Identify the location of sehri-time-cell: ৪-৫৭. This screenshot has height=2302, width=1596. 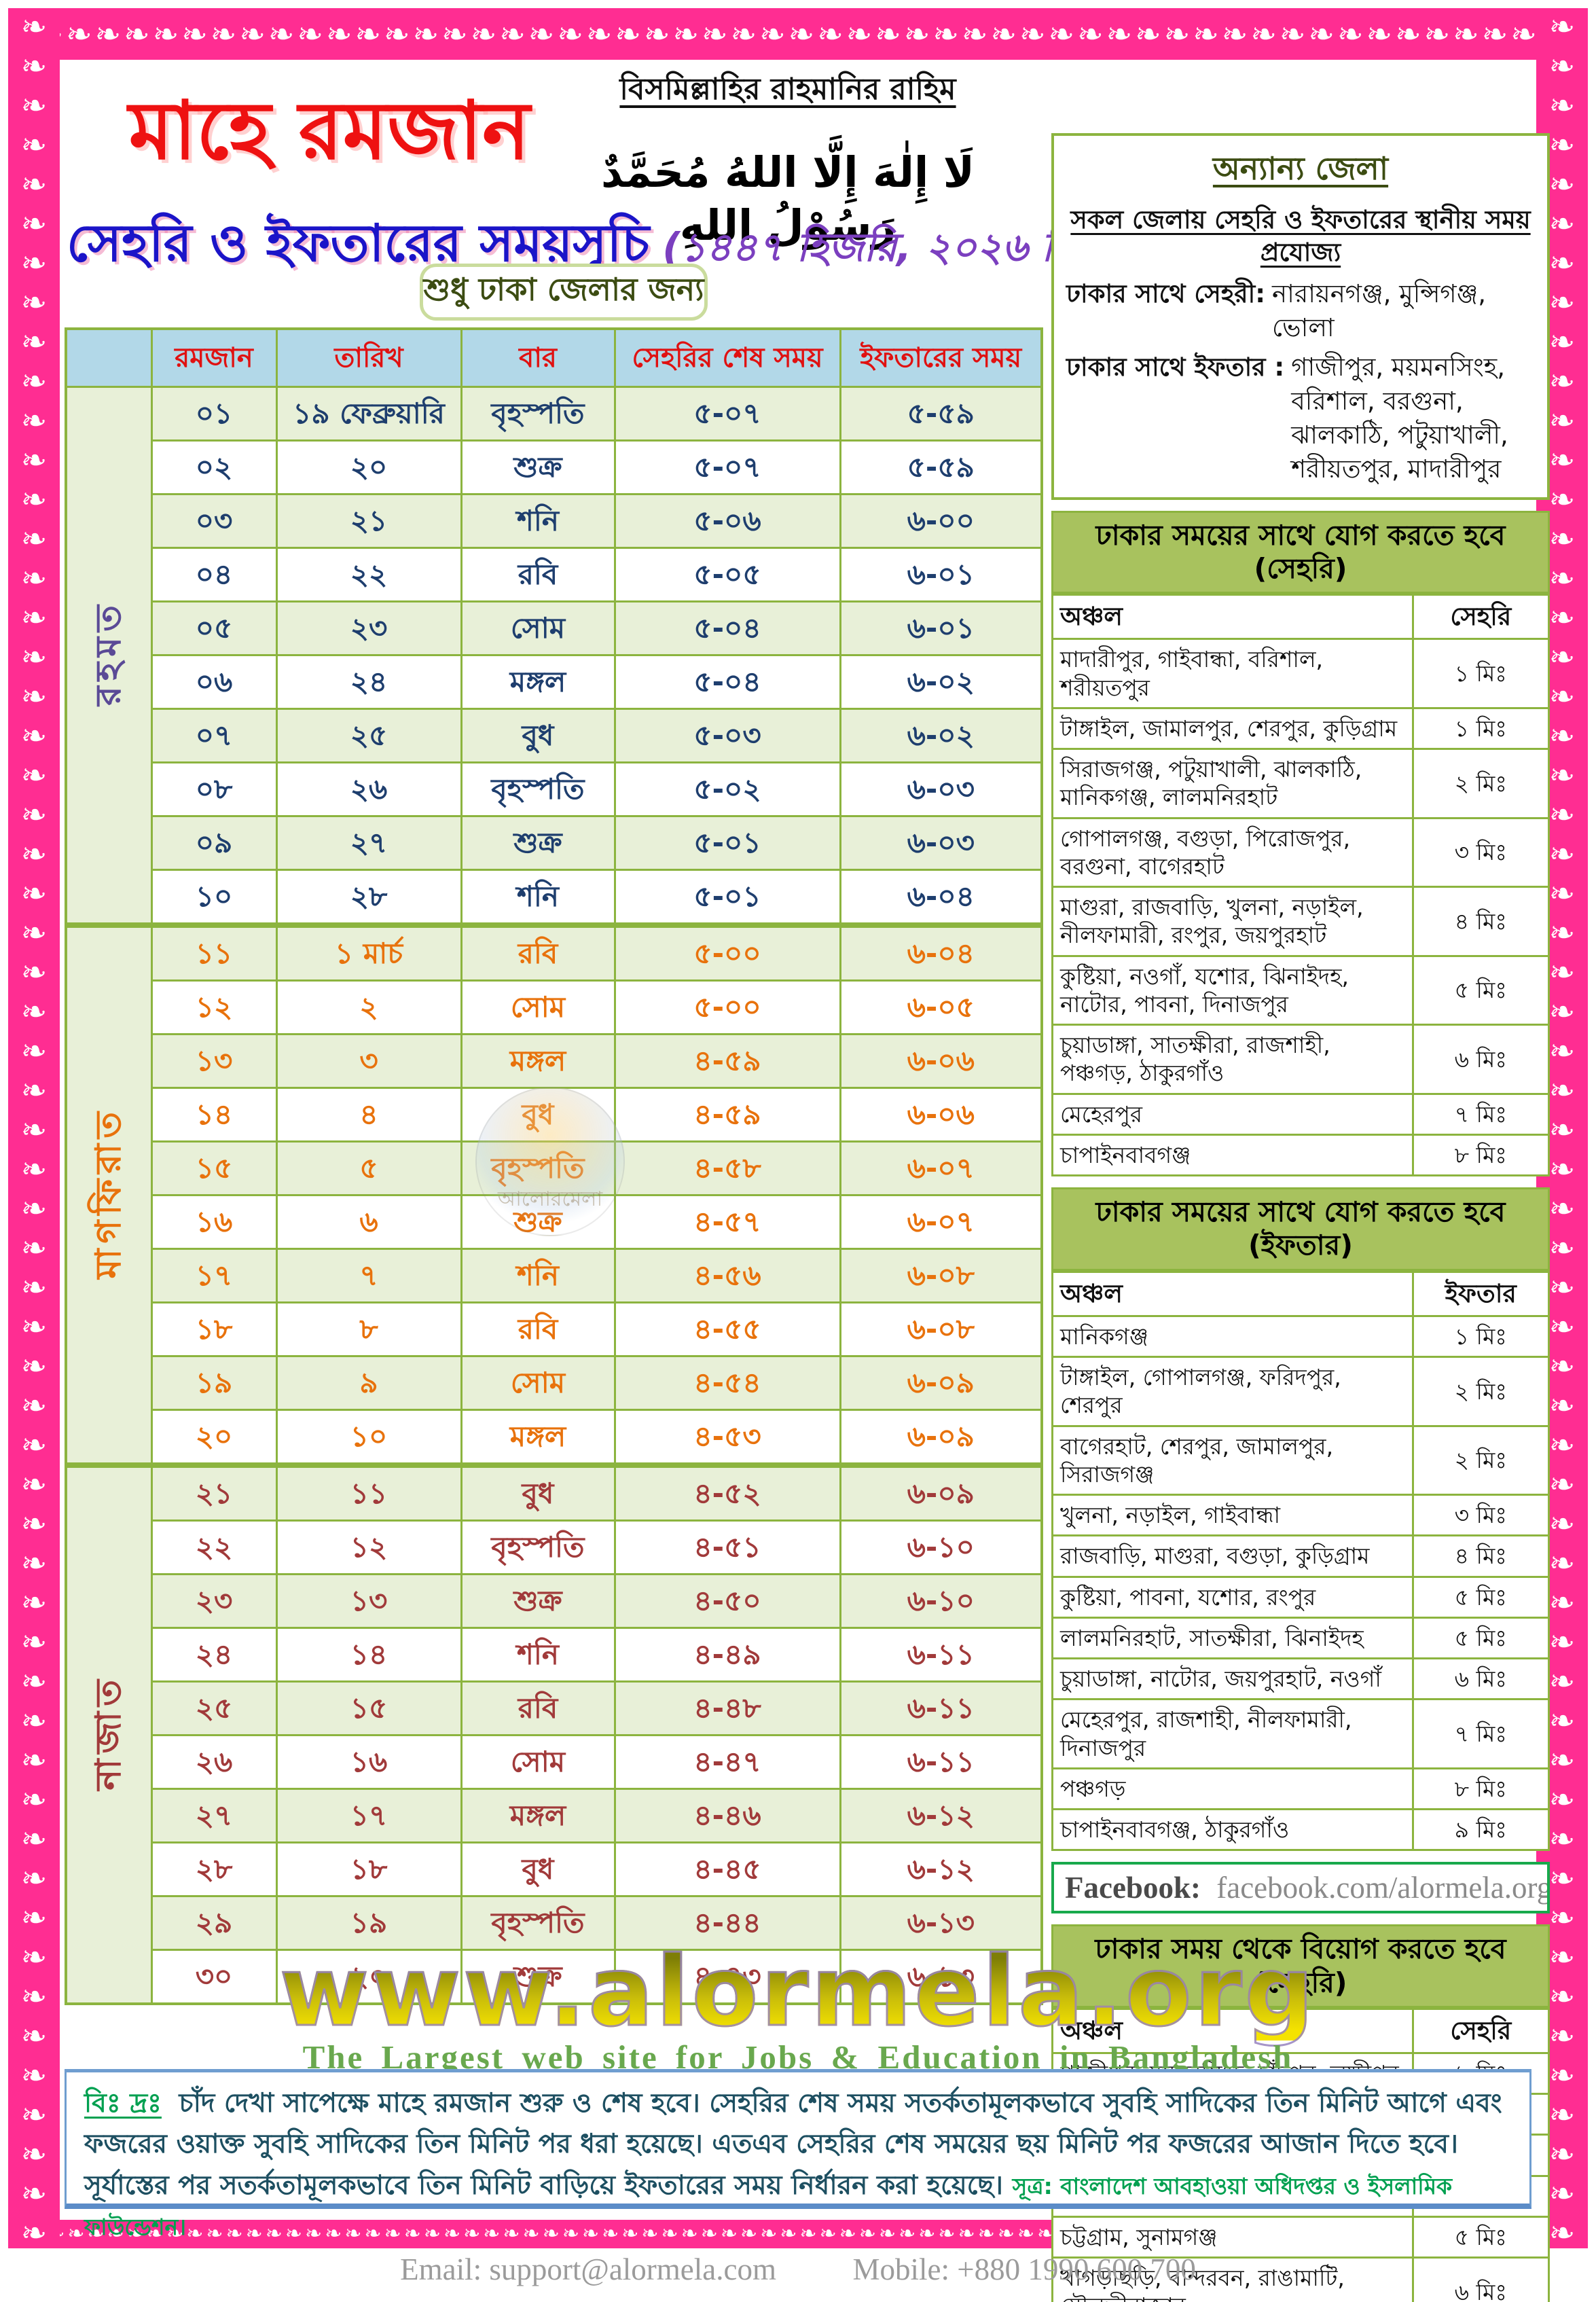
(727, 1222).